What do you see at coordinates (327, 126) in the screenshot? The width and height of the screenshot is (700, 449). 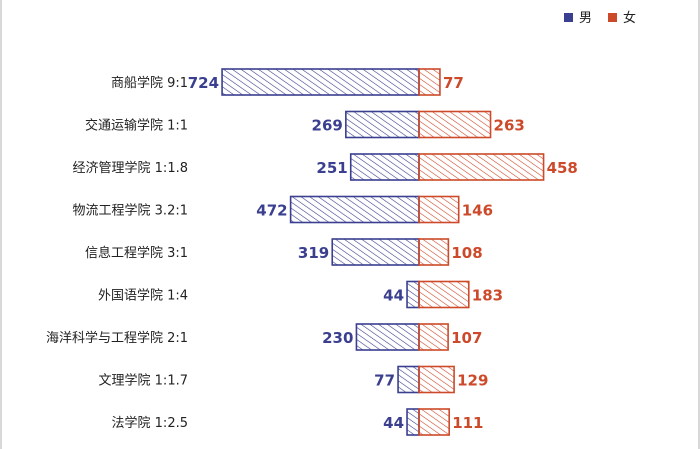 I see `value-label-male: 269` at bounding box center [327, 126].